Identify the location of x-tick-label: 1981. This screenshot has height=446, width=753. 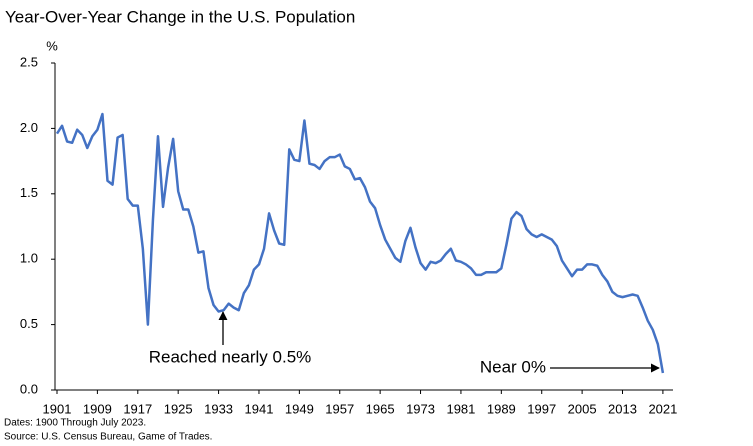
(460, 408).